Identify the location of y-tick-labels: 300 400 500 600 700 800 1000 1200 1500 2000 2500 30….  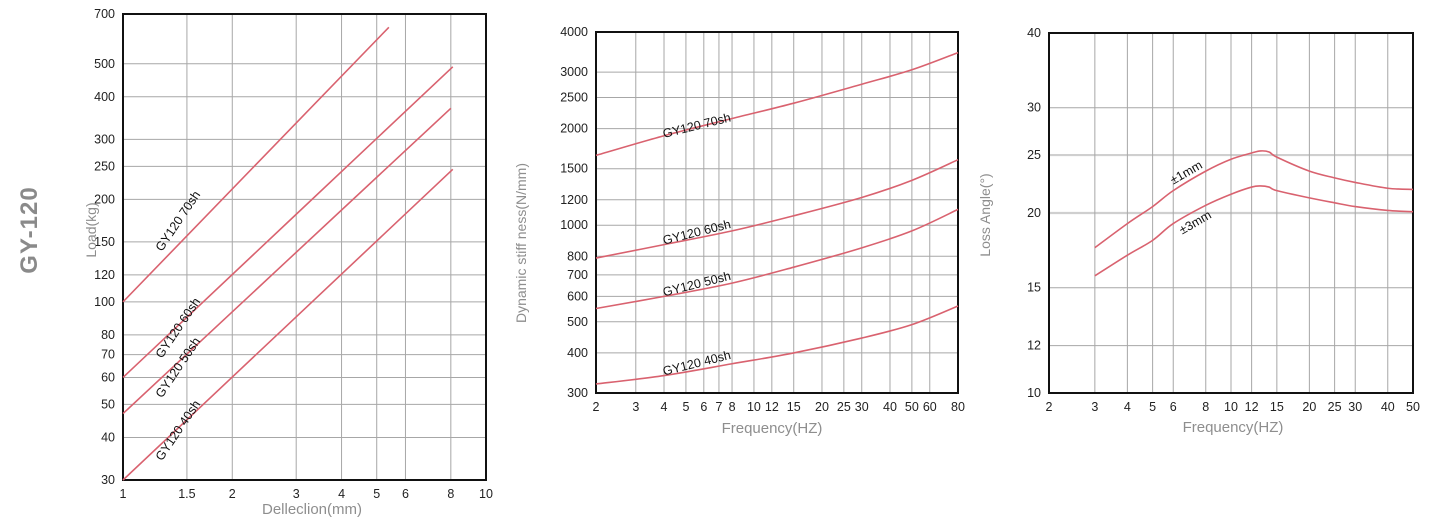
(574, 212).